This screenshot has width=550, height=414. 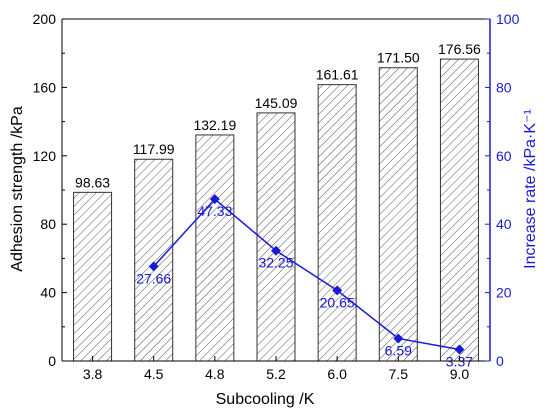 I want to click on line-label-4.8: 47.33, so click(x=214, y=211).